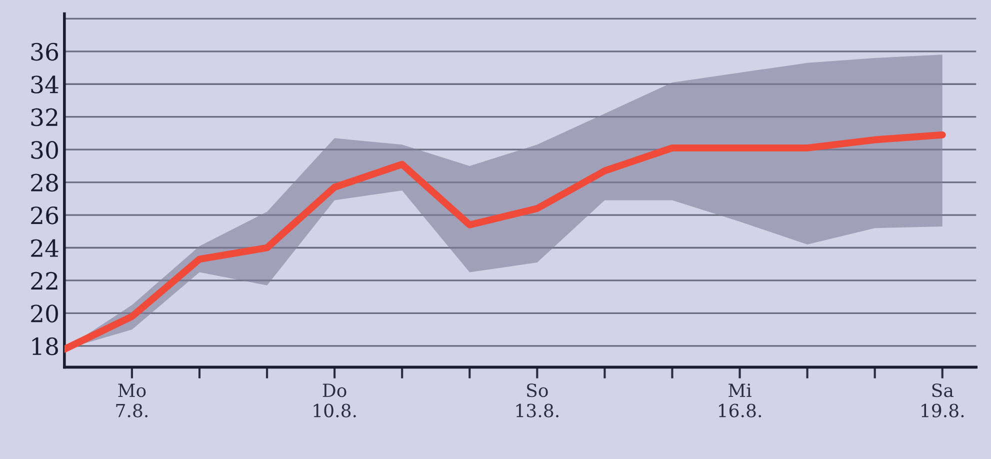  Describe the element at coordinates (44, 248) in the screenshot. I see `y-tick-label: 24` at that location.